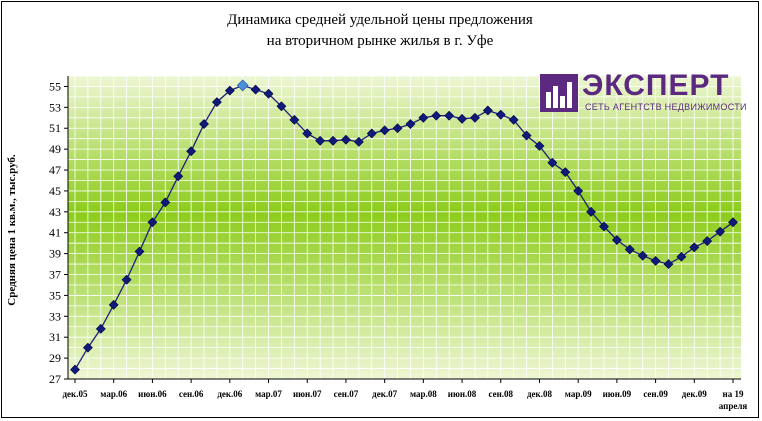  What do you see at coordinates (55, 337) in the screenshot?
I see `y-tick-label: 31` at bounding box center [55, 337].